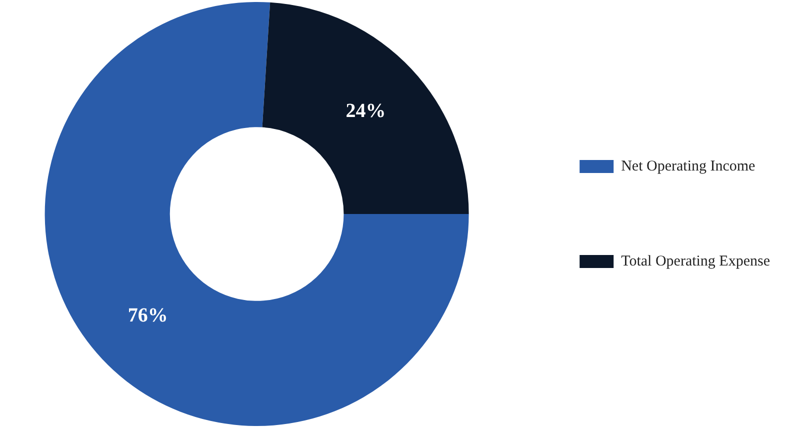 Image resolution: width=810 pixels, height=428 pixels. What do you see at coordinates (695, 261) in the screenshot?
I see `legend-label: Total Operating Expense` at bounding box center [695, 261].